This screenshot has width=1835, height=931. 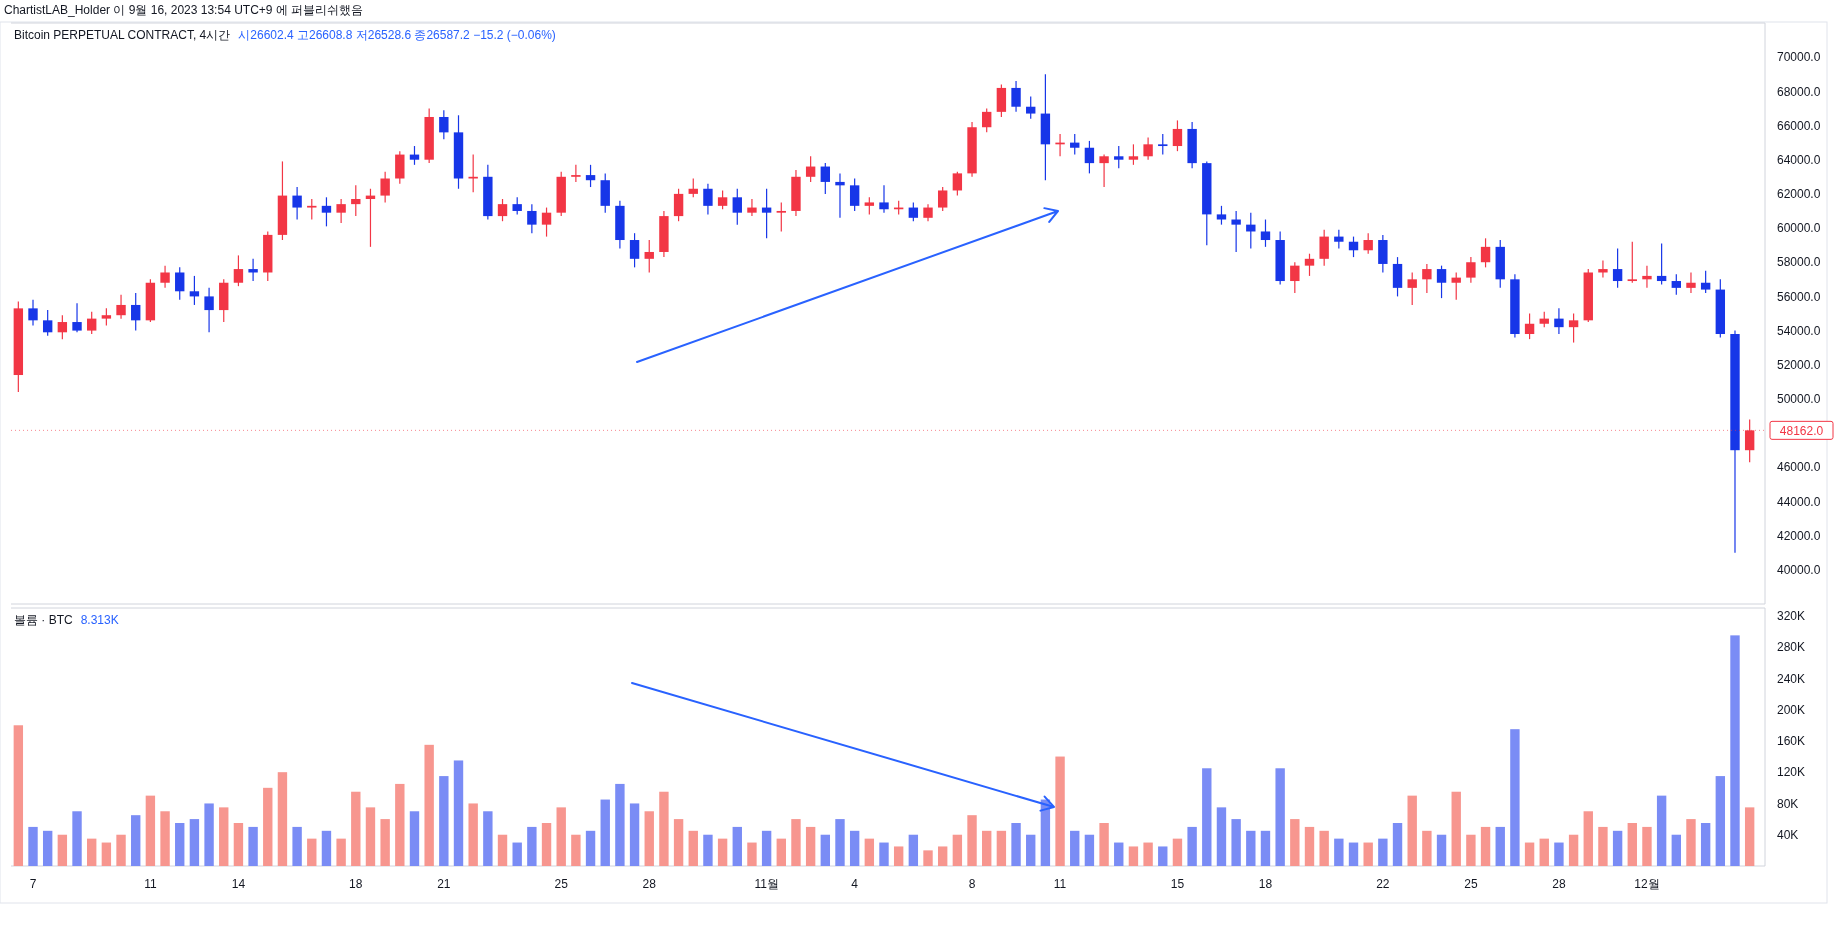 I want to click on y-tick-label: 200K, so click(x=1791, y=709).